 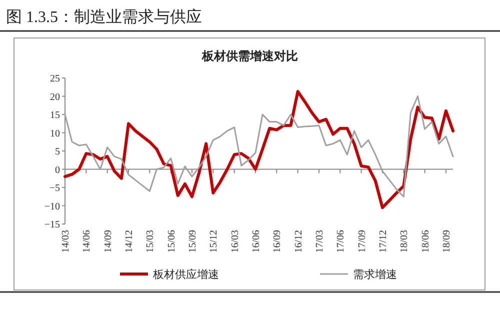 I want to click on y-tick-label: −15, so click(x=52, y=225).